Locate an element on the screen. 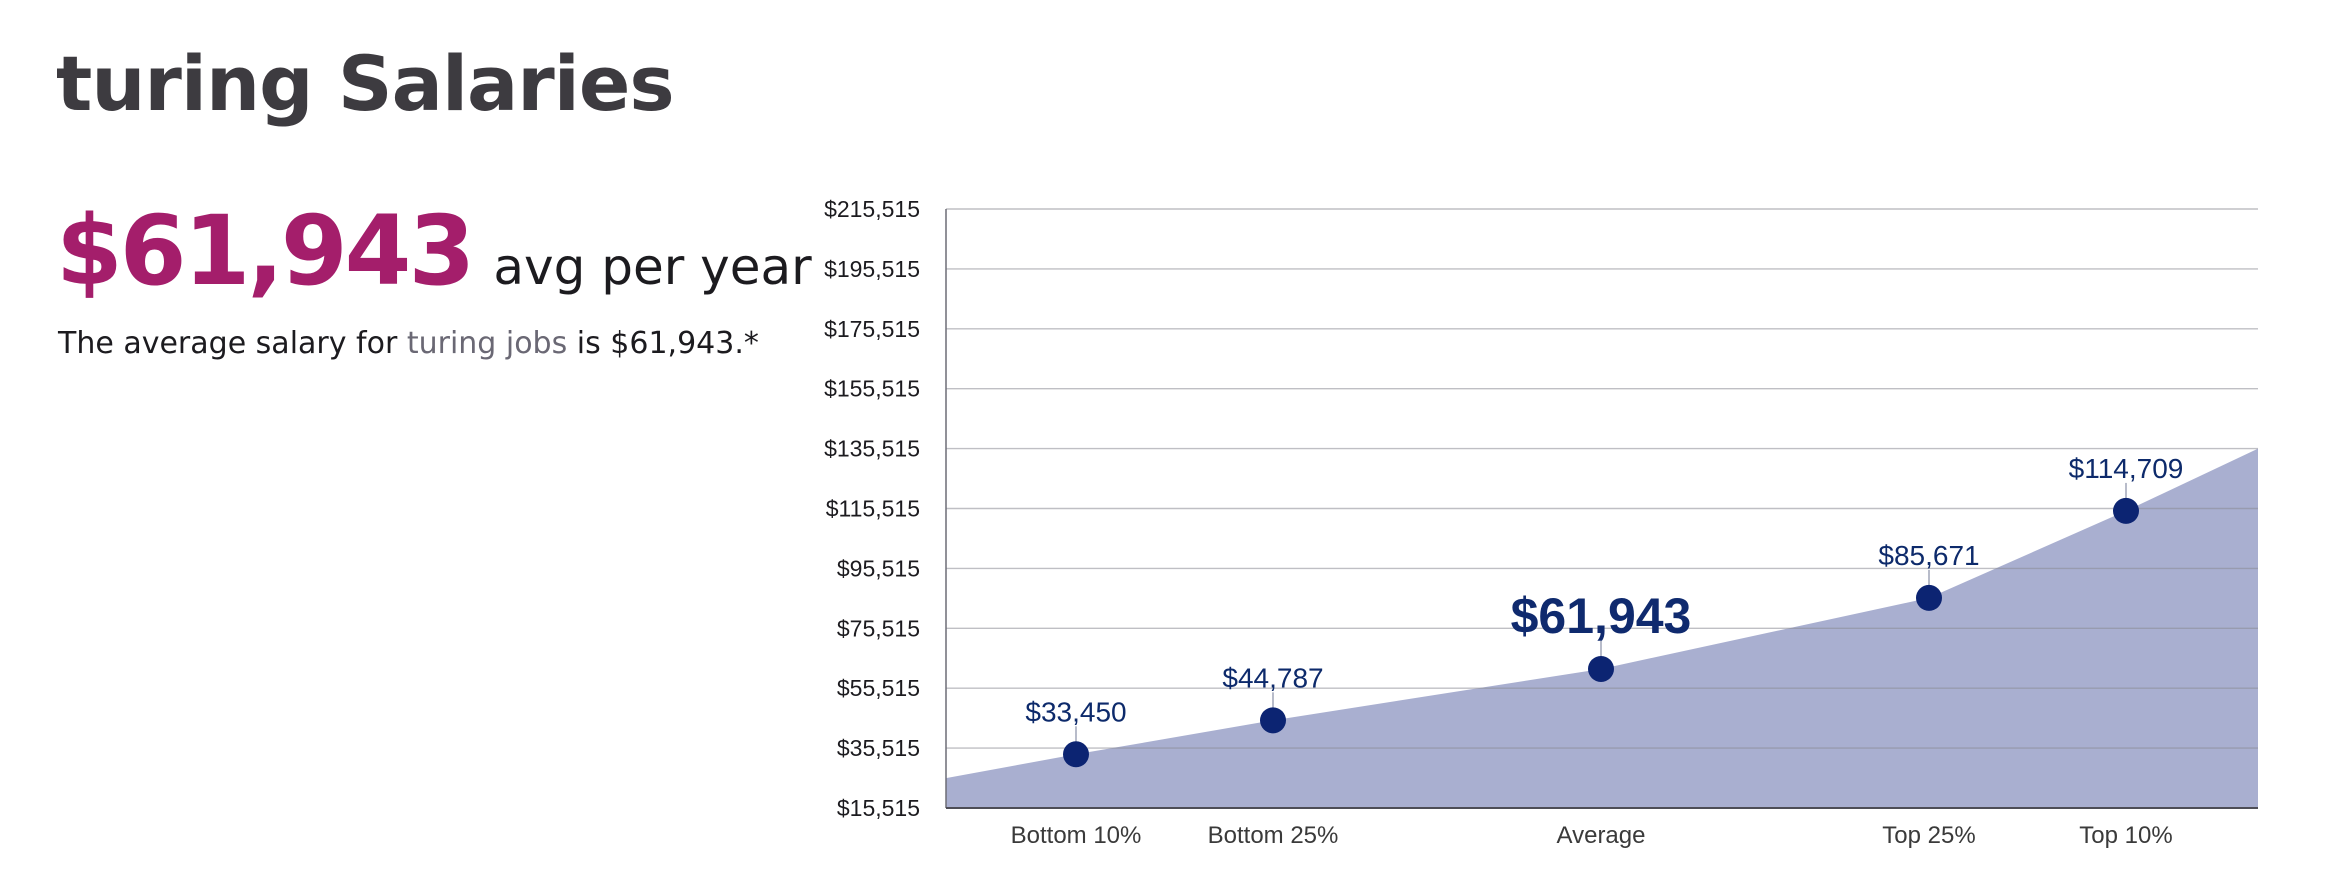  y-tick-label: $75,515 is located at coordinates (878, 628).